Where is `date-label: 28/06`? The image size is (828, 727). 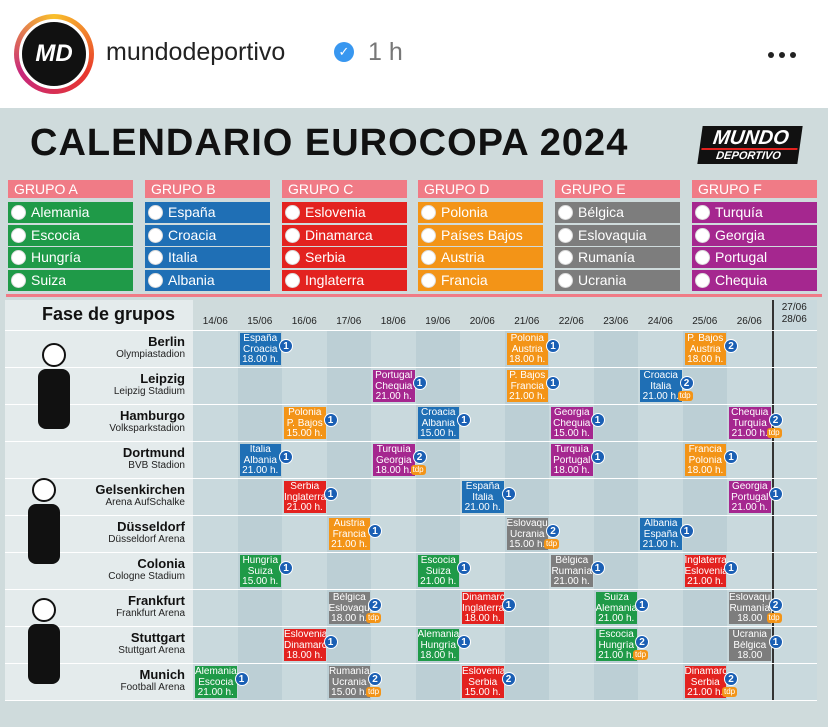
date-label: 28/06 is located at coordinates (794, 319).